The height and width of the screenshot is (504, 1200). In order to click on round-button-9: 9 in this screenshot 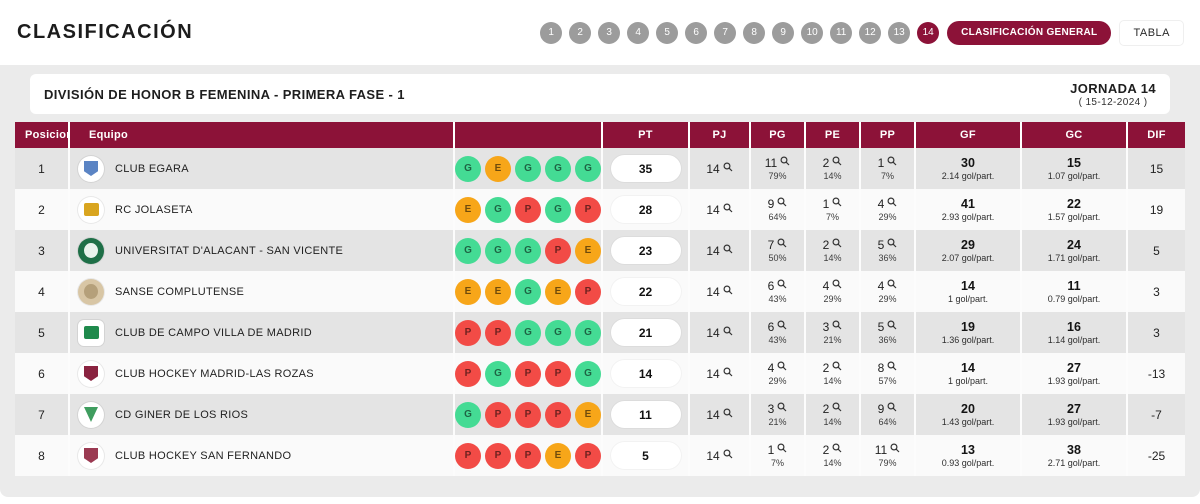, I will do `click(783, 32)`.